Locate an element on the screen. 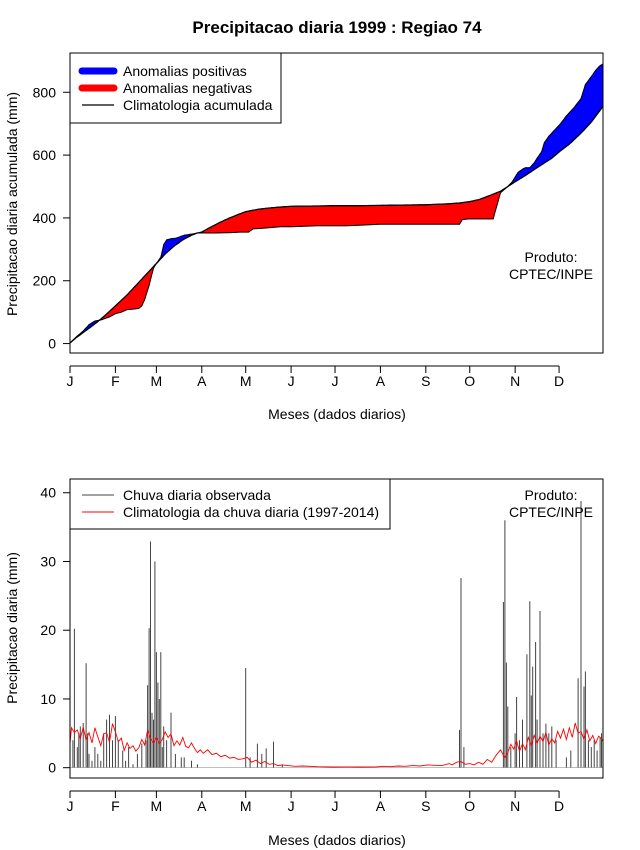 The width and height of the screenshot is (640, 850). bottom-x-axis-label: Meses (dados diarios) is located at coordinates (337, 840).